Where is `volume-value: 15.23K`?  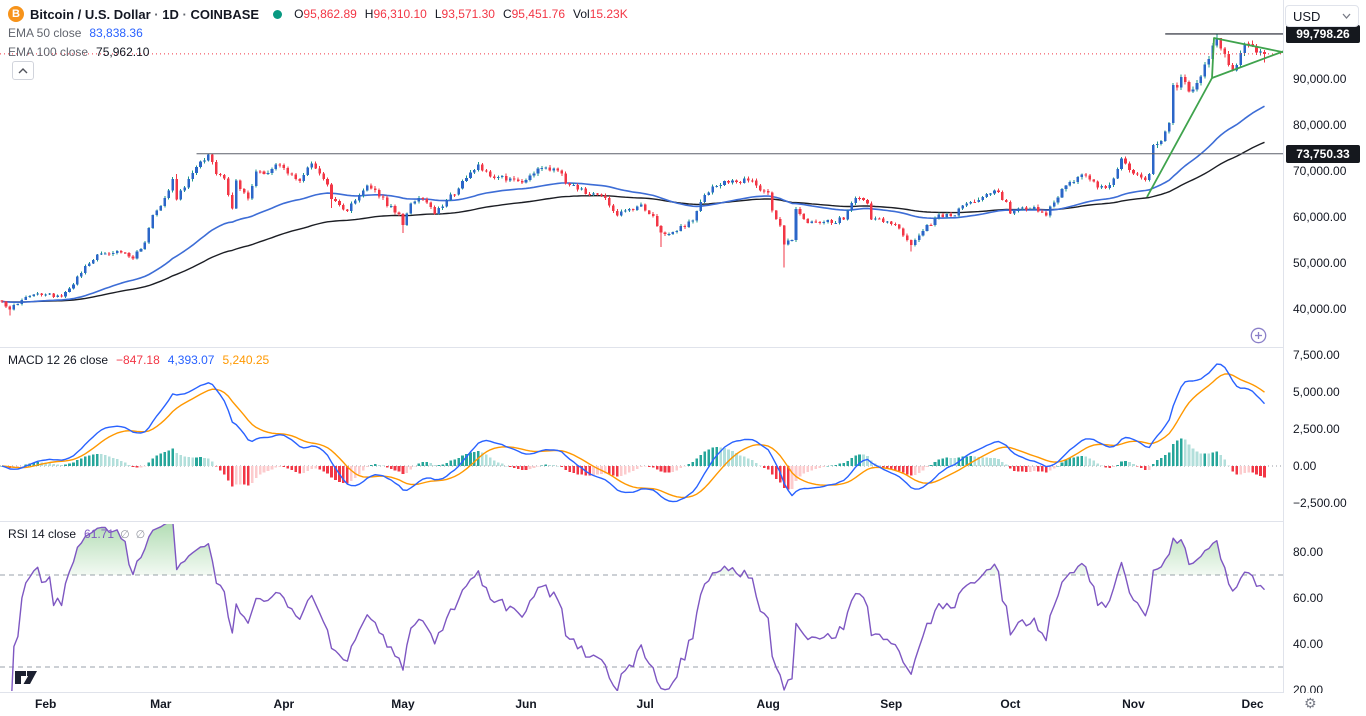
volume-value: 15.23K is located at coordinates (608, 14).